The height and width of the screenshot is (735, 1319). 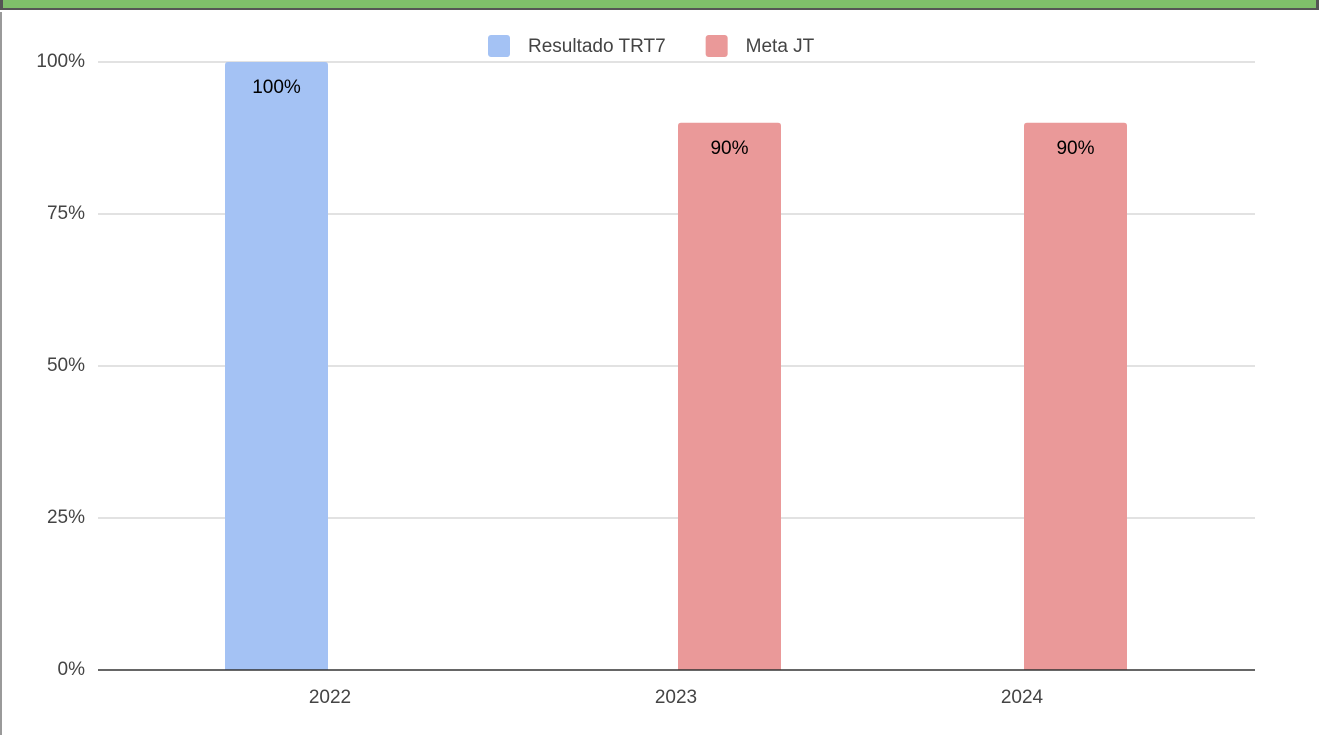 What do you see at coordinates (659, 5) in the screenshot?
I see `header-strip` at bounding box center [659, 5].